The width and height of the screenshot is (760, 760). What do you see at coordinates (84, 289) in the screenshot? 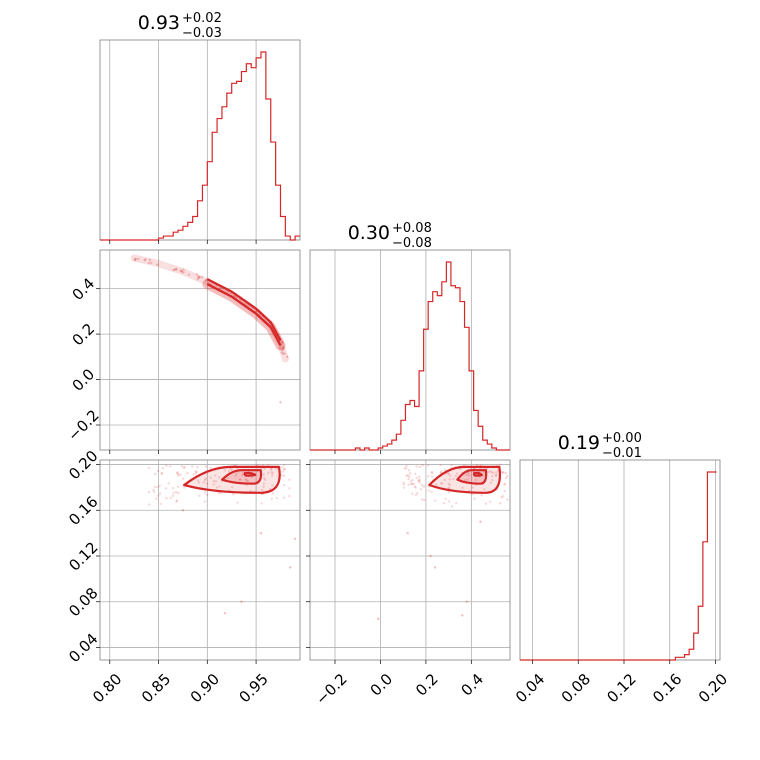
I see `y-tick-label: 0.4` at bounding box center [84, 289].